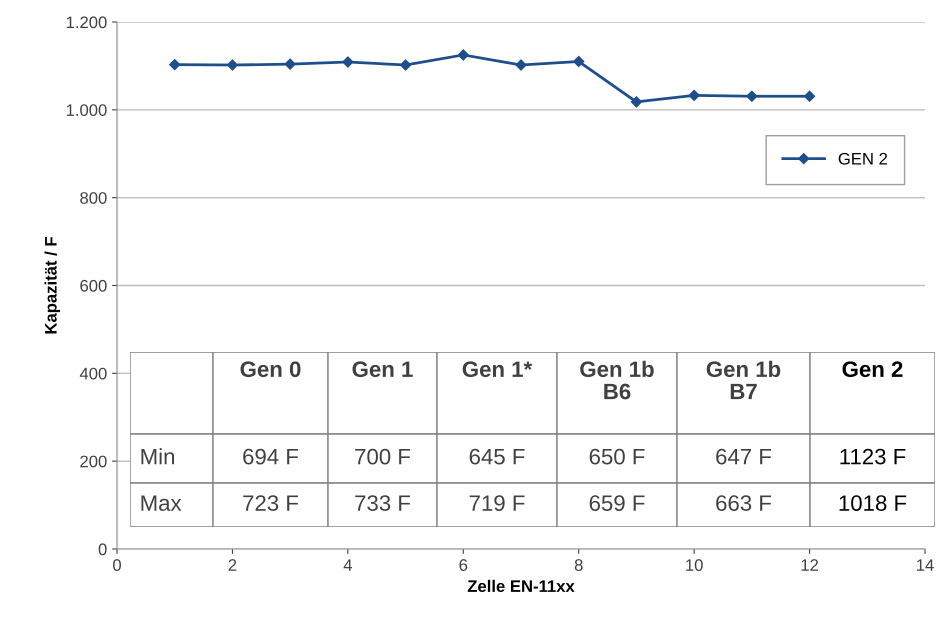 The image size is (938, 624). What do you see at coordinates (744, 456) in the screenshot?
I see `text: 647 F` at bounding box center [744, 456].